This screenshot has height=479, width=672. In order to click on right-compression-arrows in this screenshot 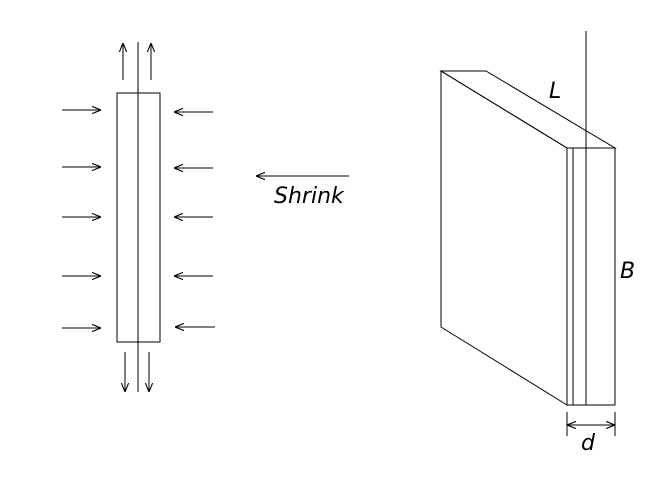, I will do `click(194, 219)`.